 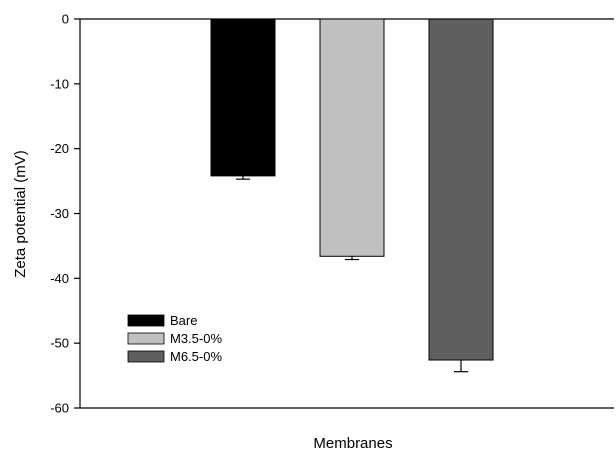 What do you see at coordinates (196, 338) in the screenshot?
I see `legend-label: M3.5-0%` at bounding box center [196, 338].